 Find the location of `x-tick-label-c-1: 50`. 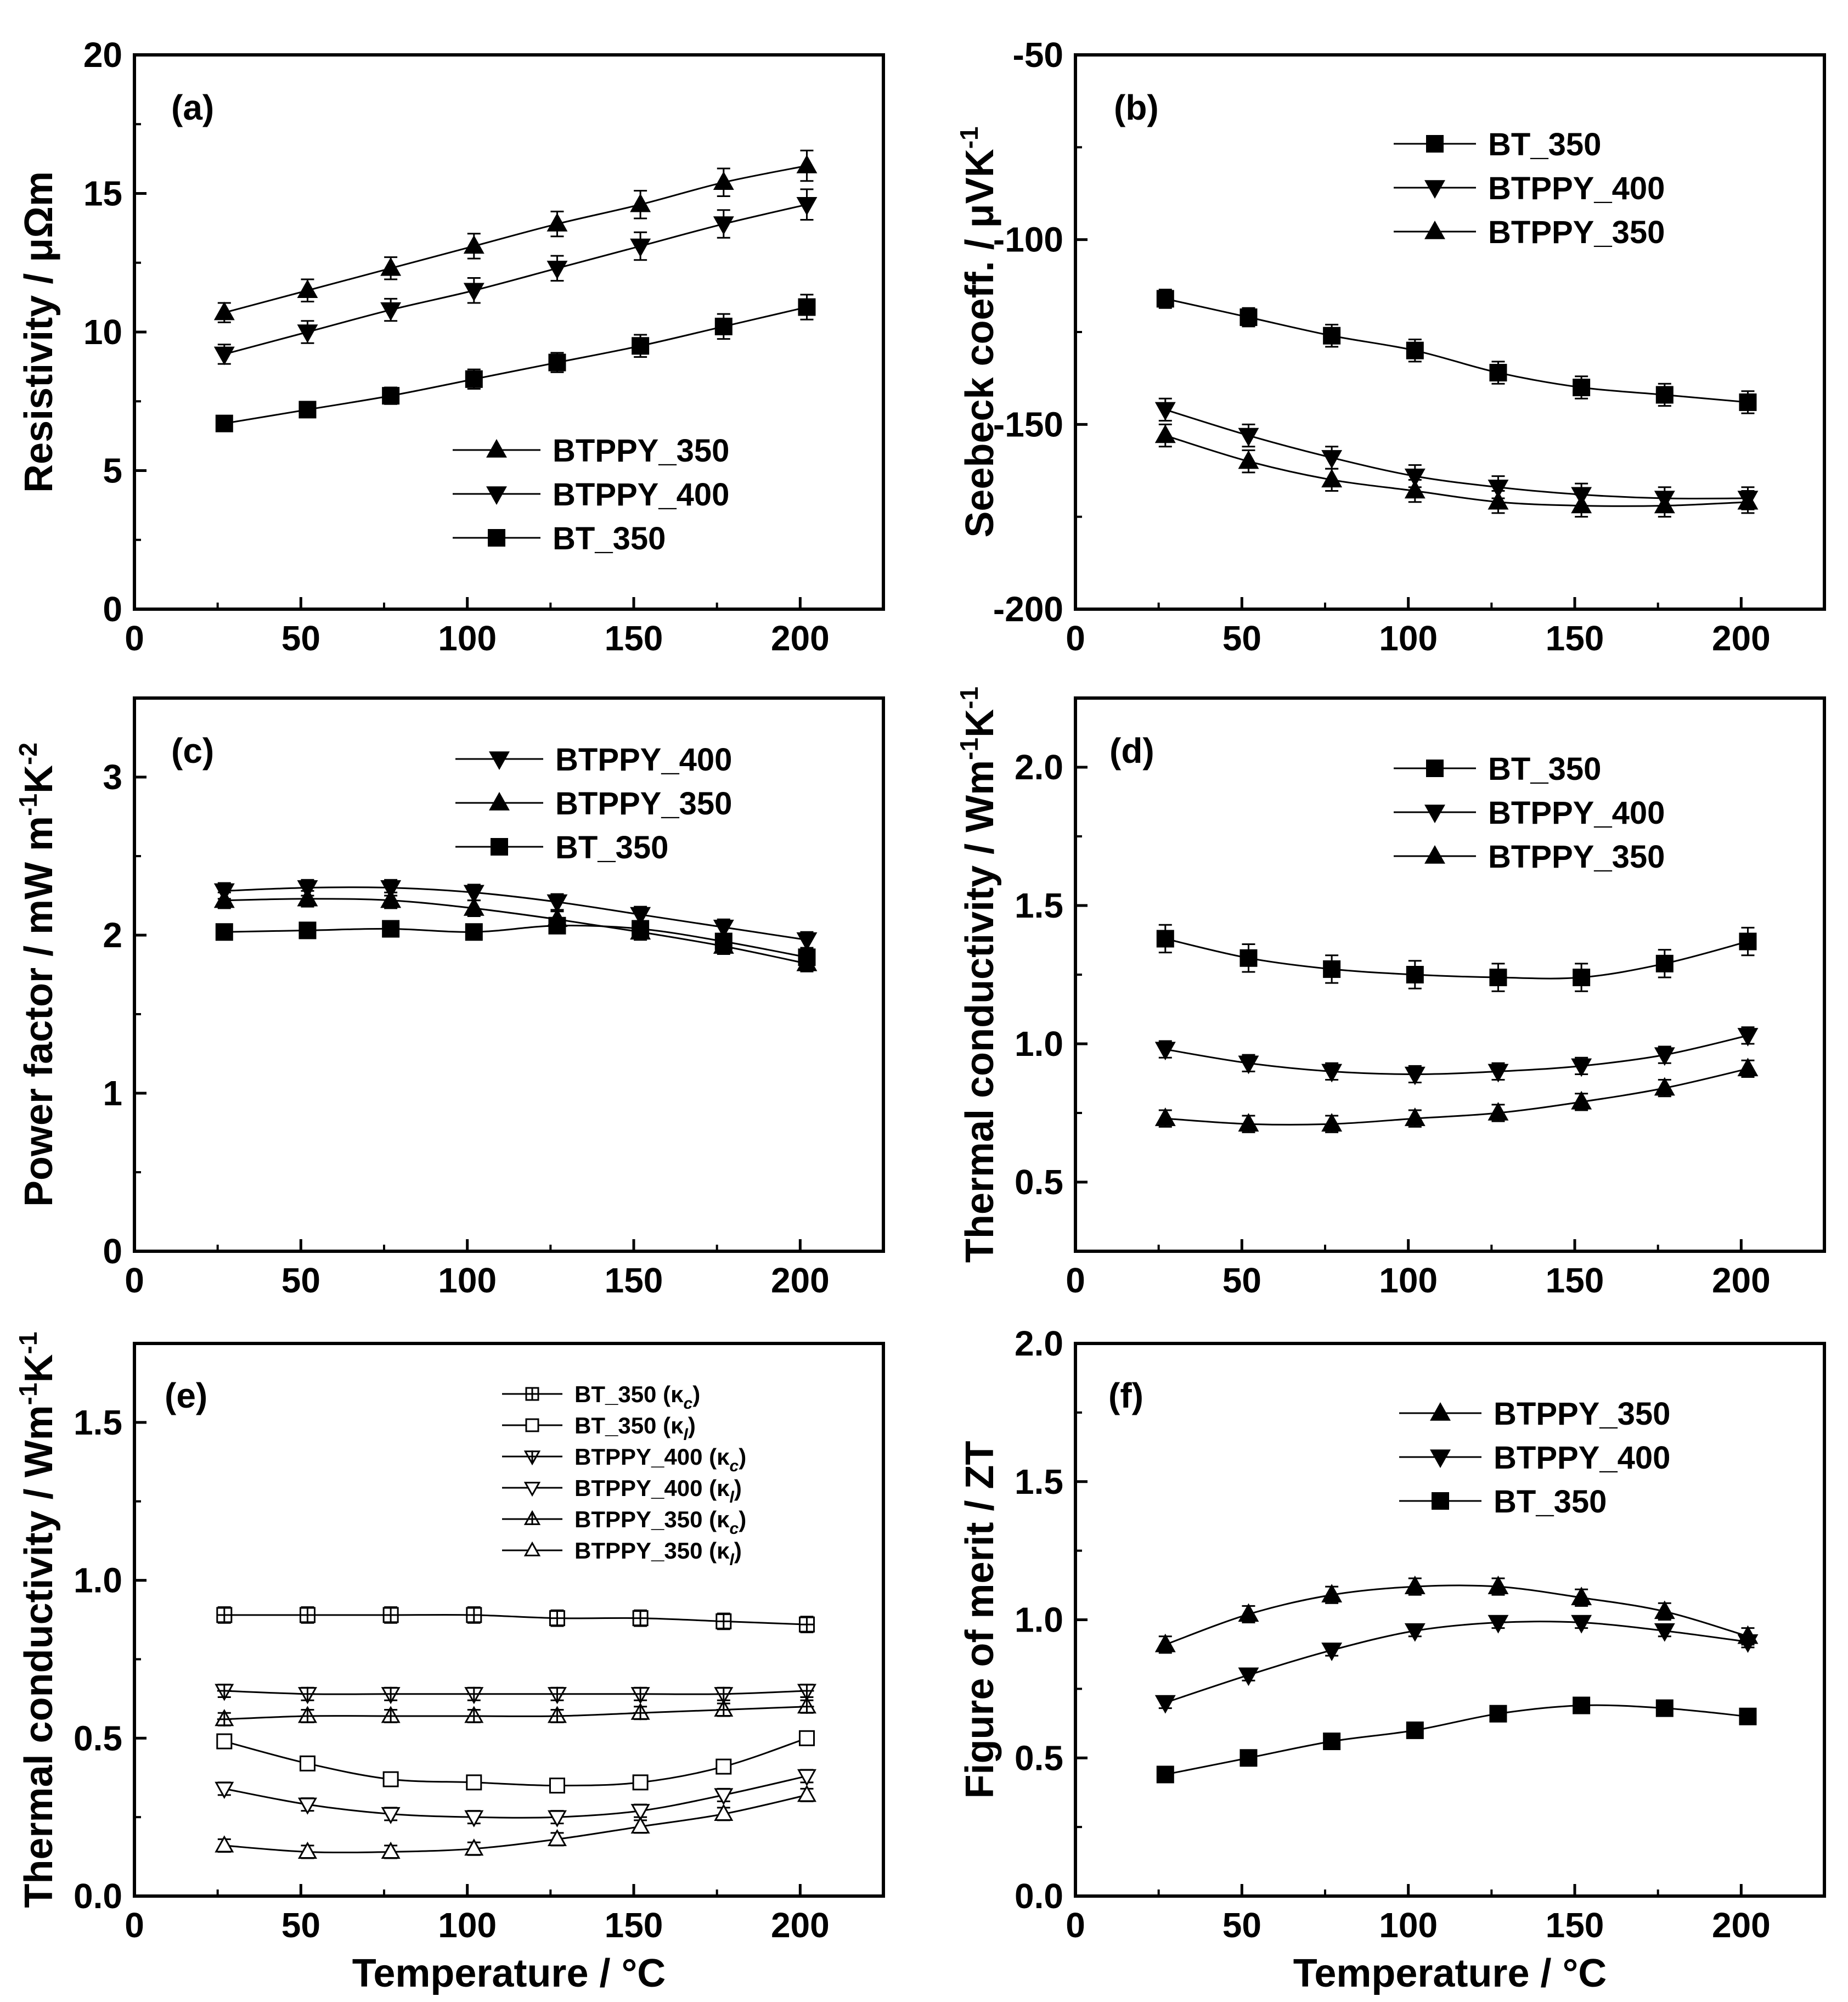

x-tick-label-c-1: 50 is located at coordinates (300, 1281).